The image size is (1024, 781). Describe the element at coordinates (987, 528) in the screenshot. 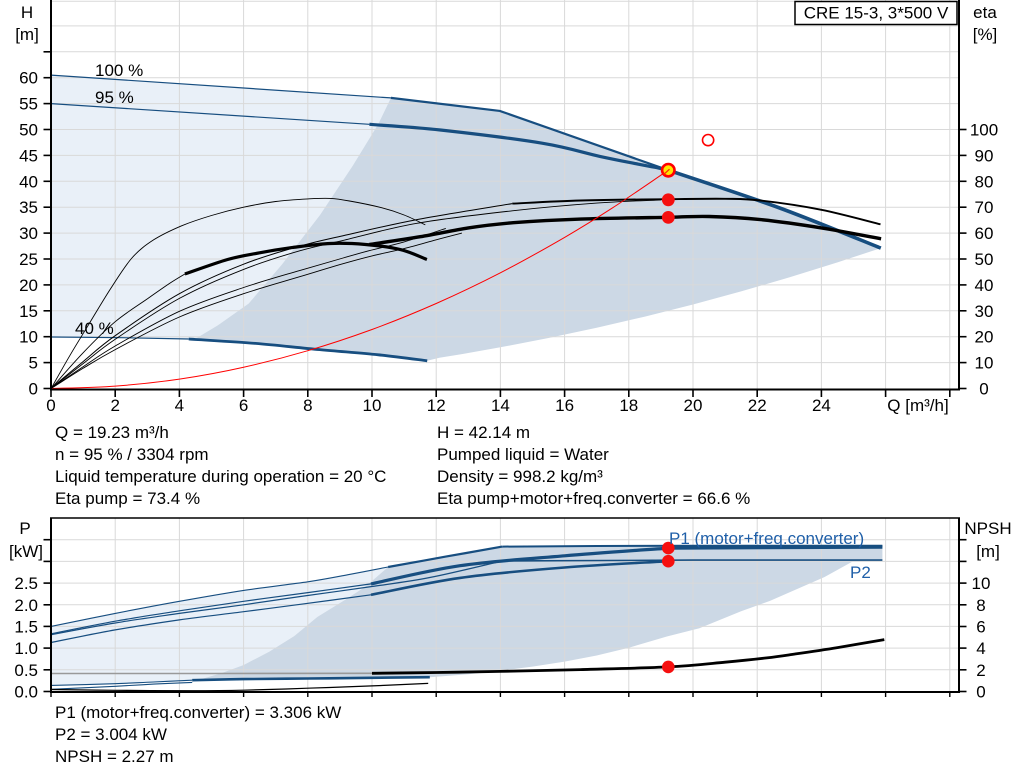

I see `svg-text: NPSH` at that location.